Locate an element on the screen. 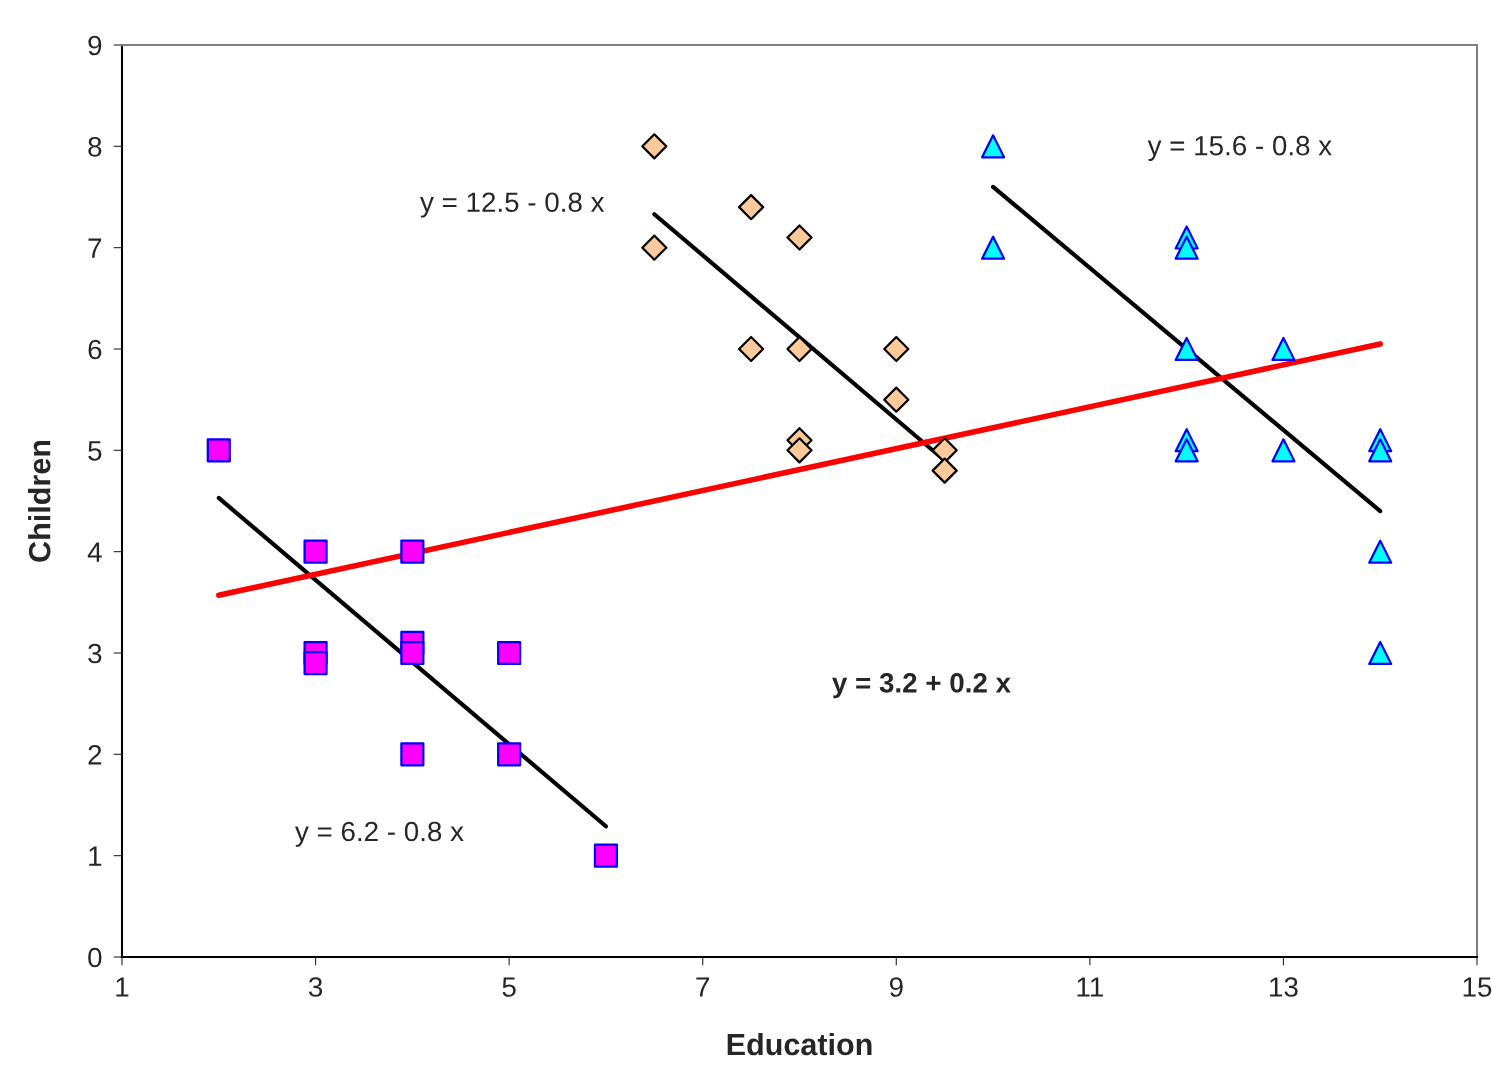  y-tick-label: 7 is located at coordinates (95, 248).